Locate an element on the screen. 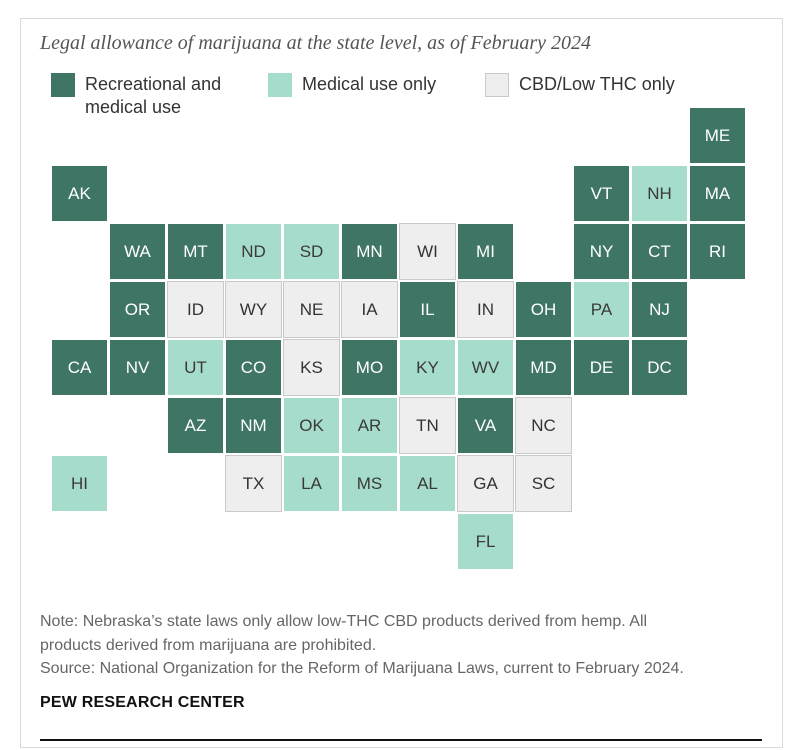  state-tile-mt: MT is located at coordinates (195, 251).